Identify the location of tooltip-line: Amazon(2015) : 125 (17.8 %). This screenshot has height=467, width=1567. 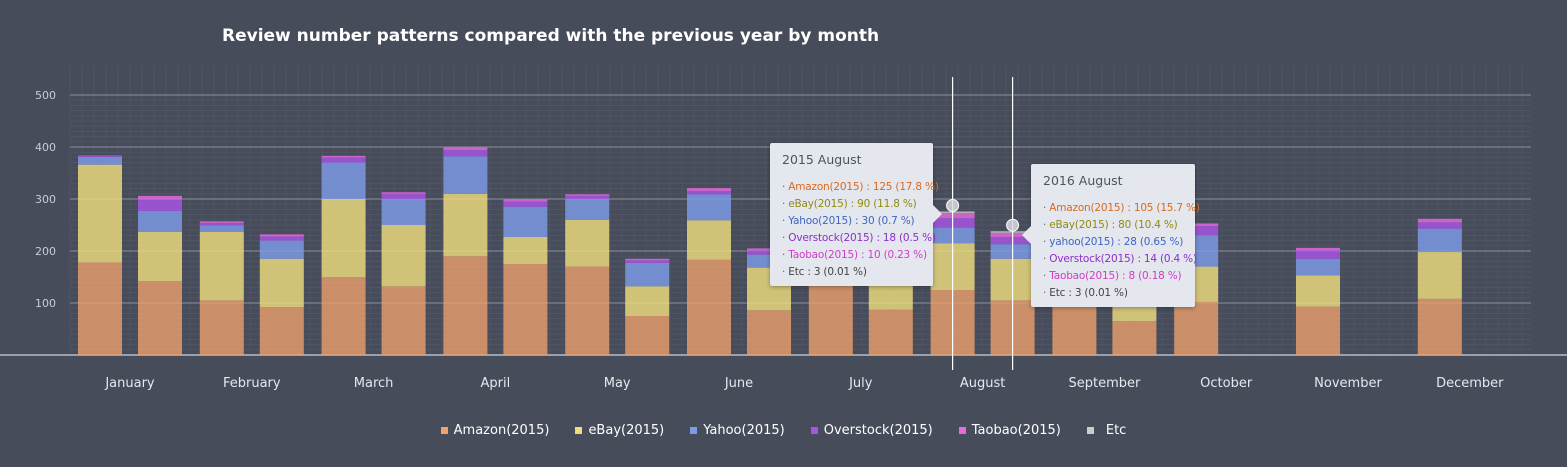
(860, 187).